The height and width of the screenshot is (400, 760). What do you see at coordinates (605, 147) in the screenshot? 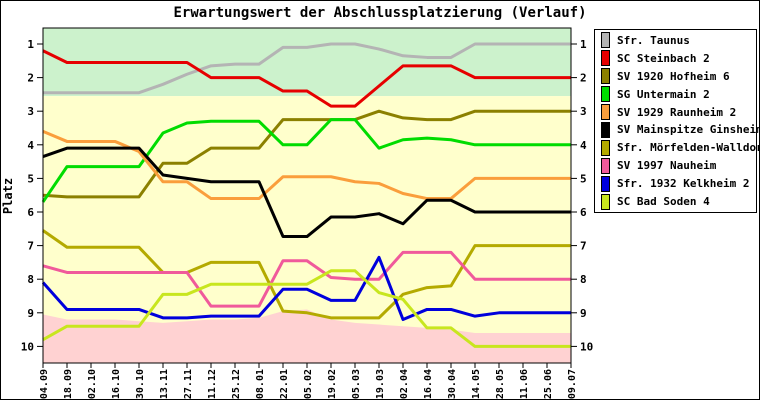
I see `legend-swatch-moerfelden` at bounding box center [605, 147].